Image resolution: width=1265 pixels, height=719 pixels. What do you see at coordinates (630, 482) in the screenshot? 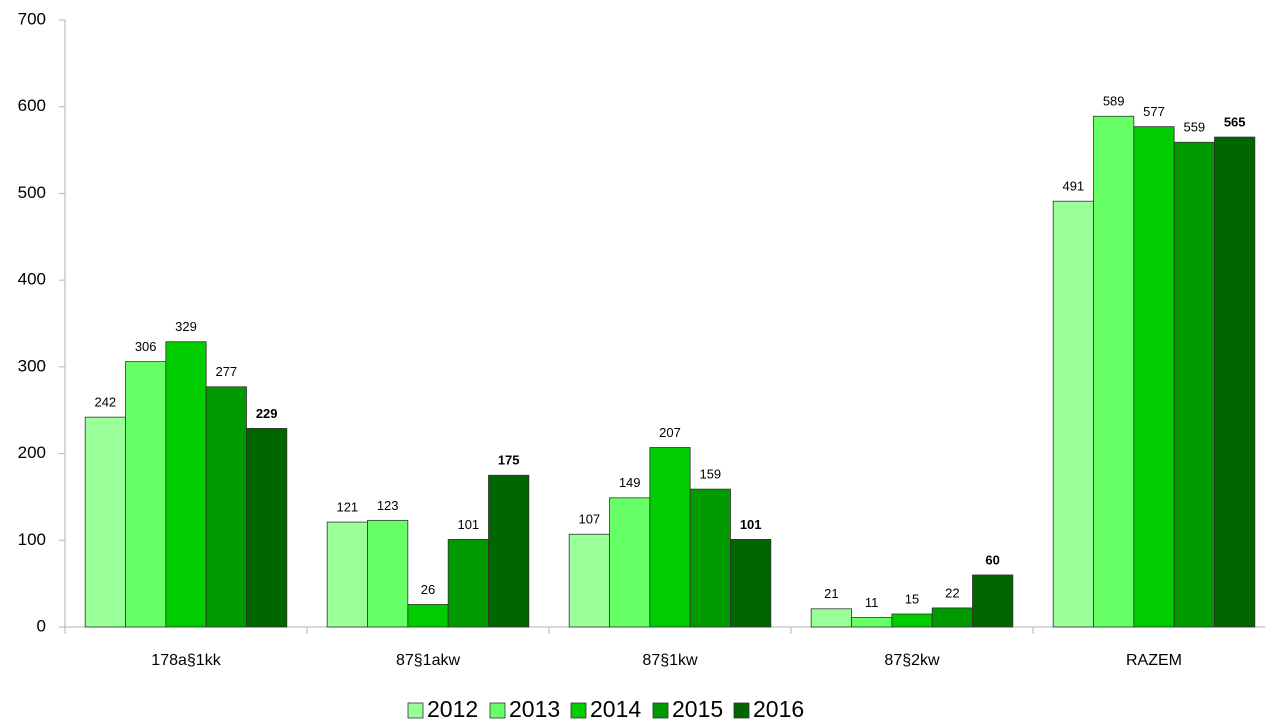
I see `value-label: 149` at bounding box center [630, 482].